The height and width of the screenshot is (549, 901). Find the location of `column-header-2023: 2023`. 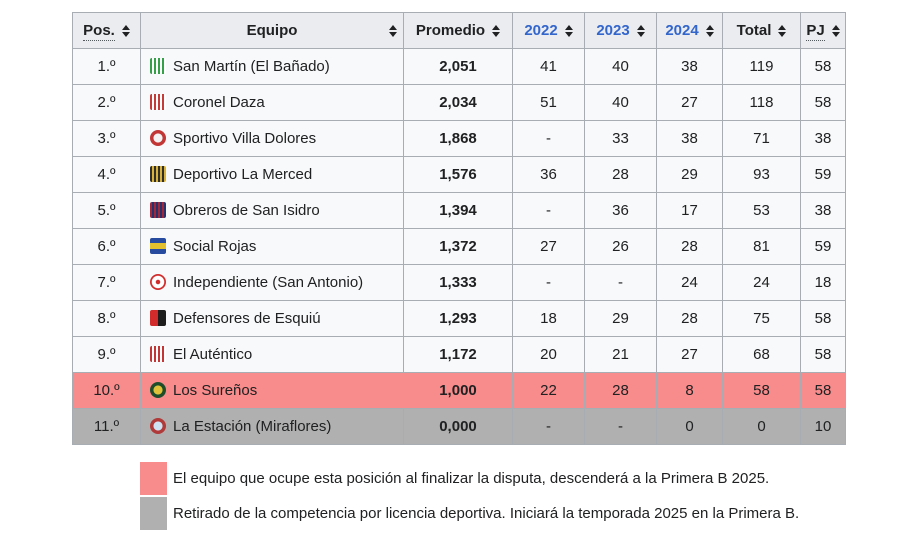

column-header-2023: 2023 is located at coordinates (620, 30).